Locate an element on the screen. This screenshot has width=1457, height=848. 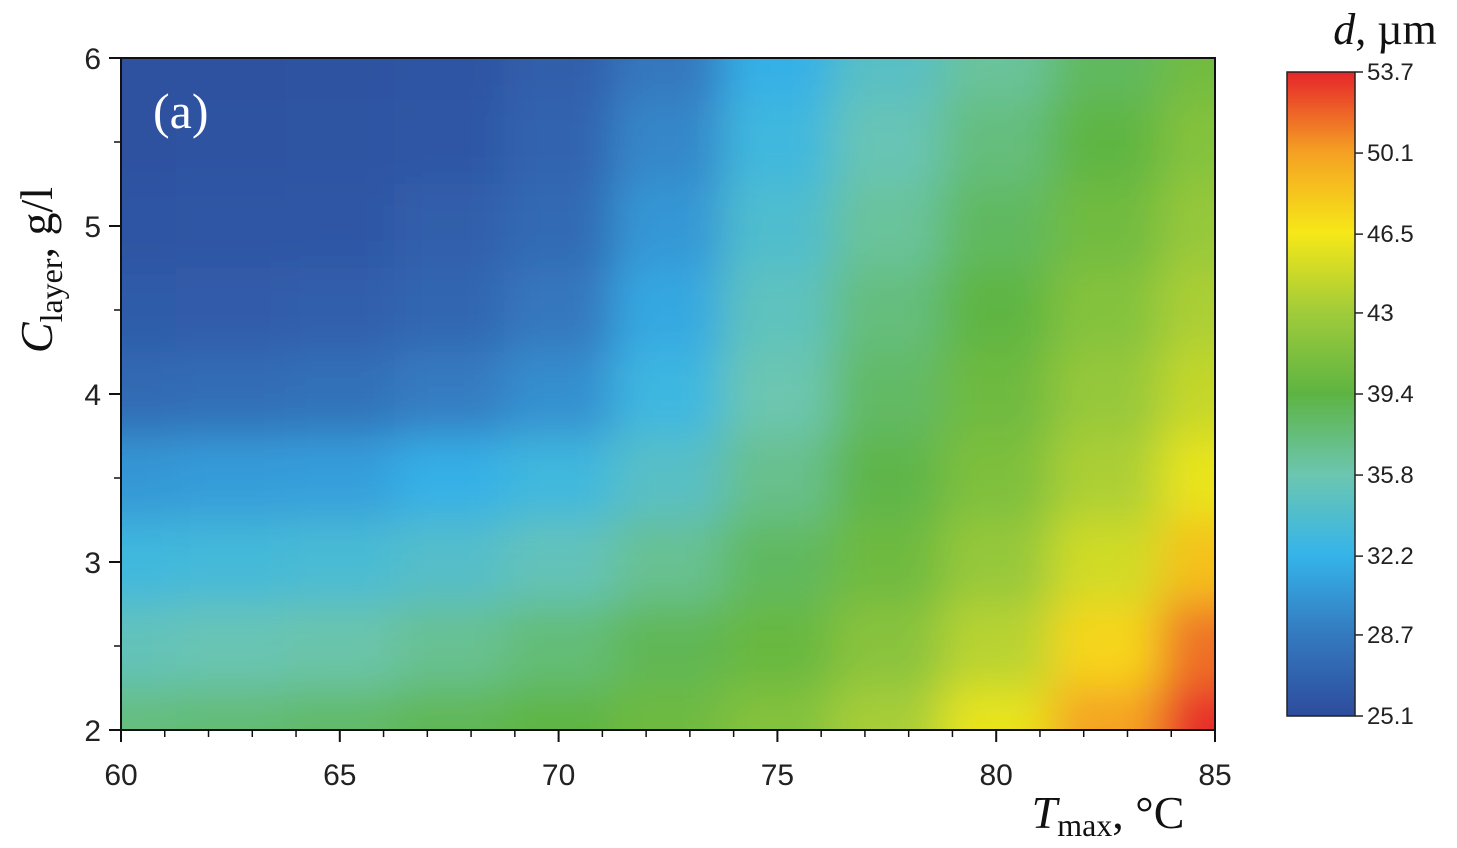
panel-label: (a) is located at coordinates (181, 111).